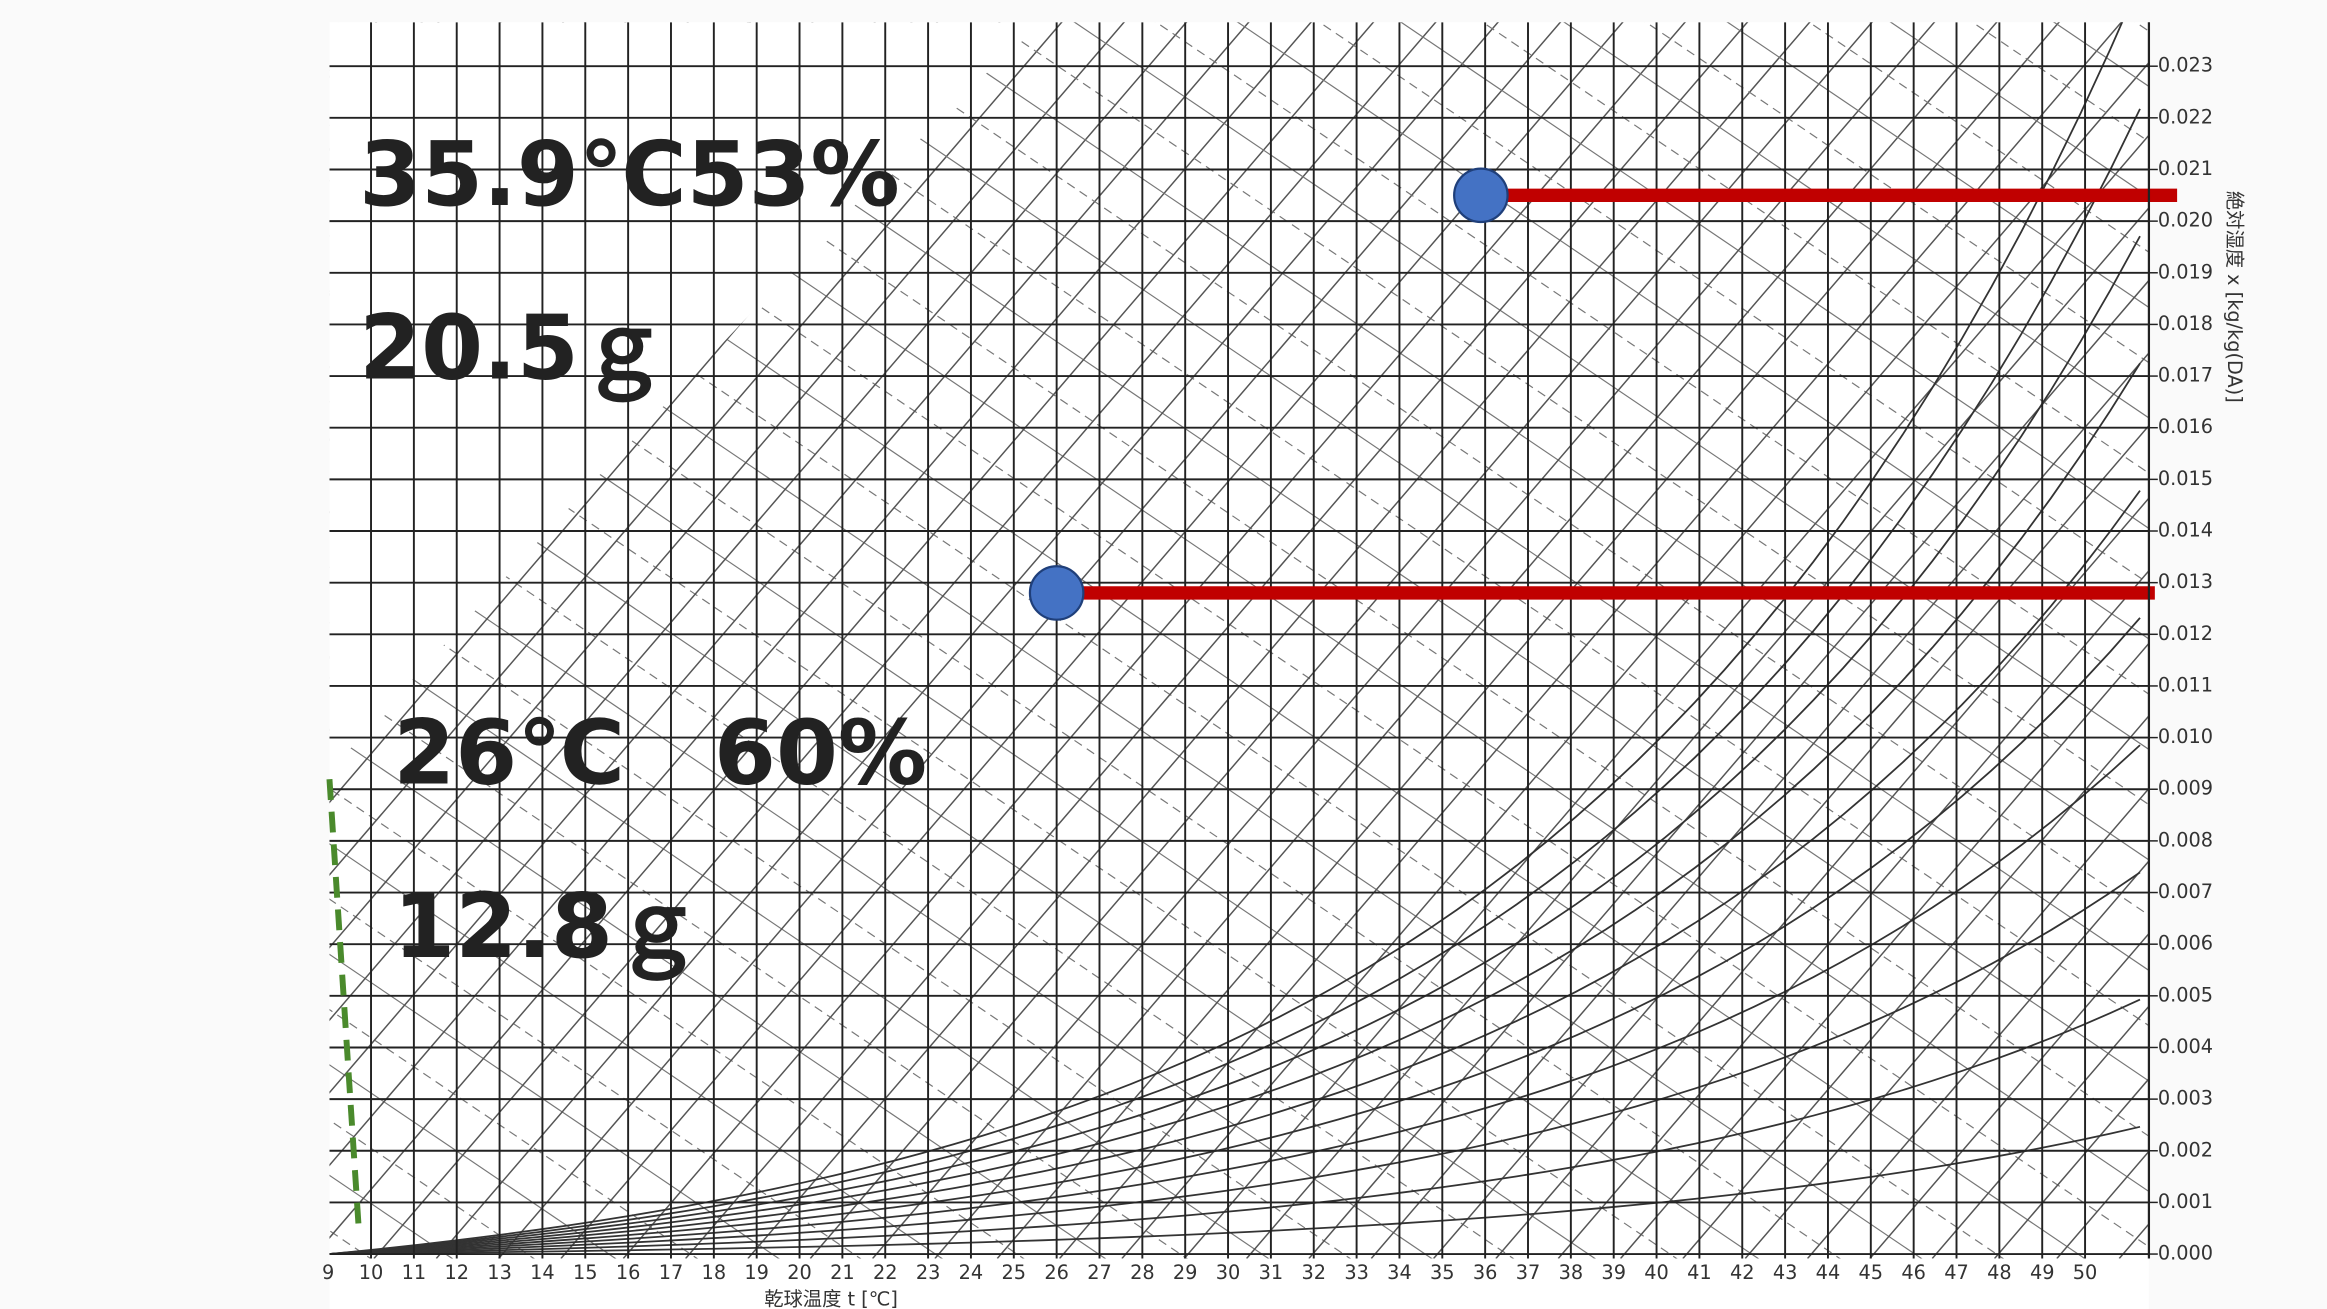  I want to click on x-tick-label: 50, so click(2085, 1272).